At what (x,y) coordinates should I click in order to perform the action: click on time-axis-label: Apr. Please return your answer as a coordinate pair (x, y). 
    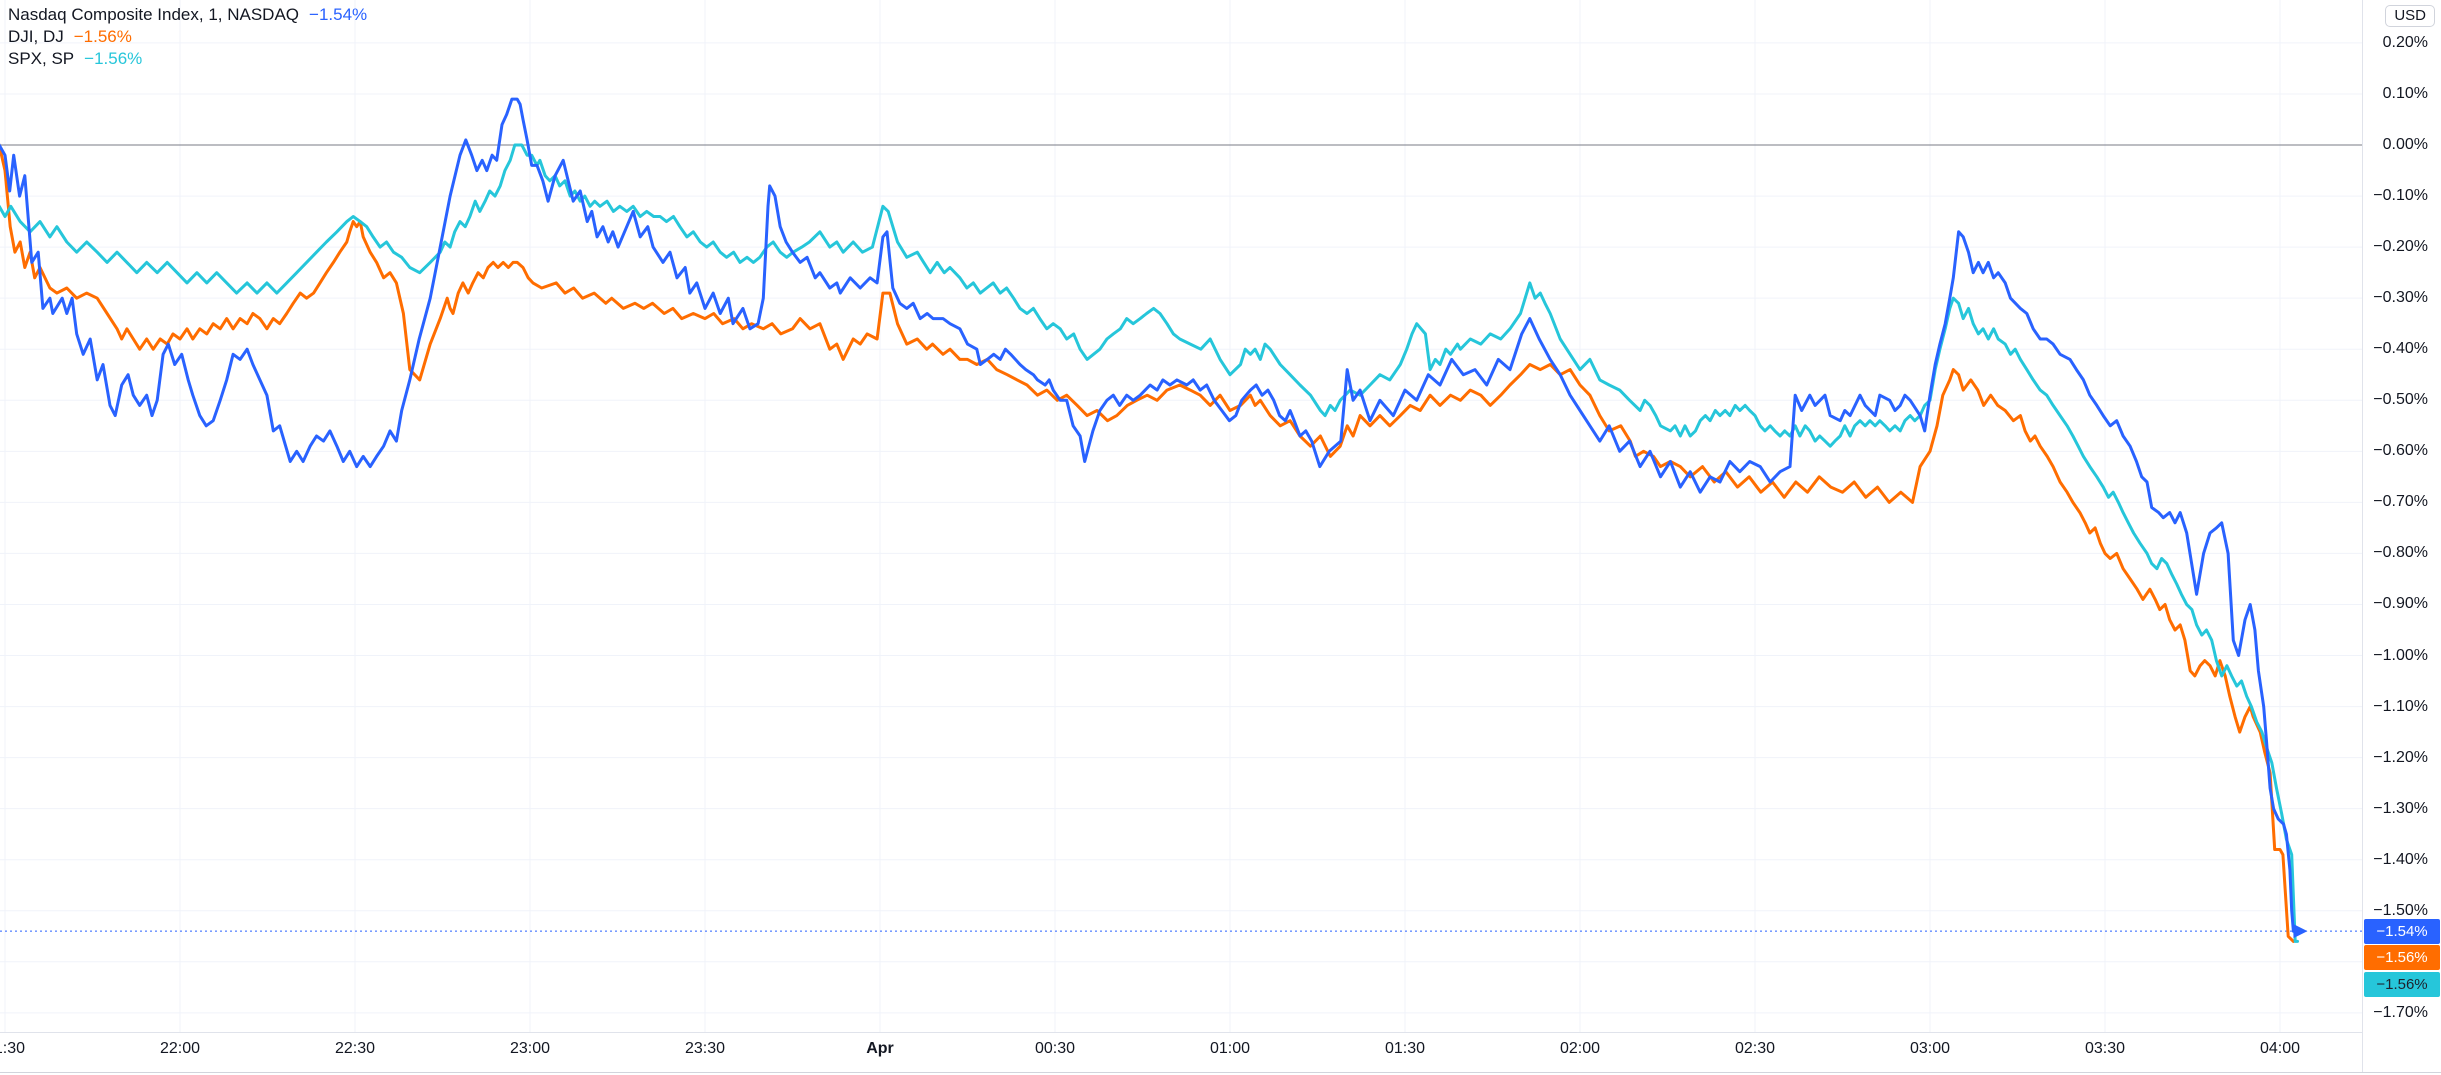
    Looking at the image, I should click on (880, 1048).